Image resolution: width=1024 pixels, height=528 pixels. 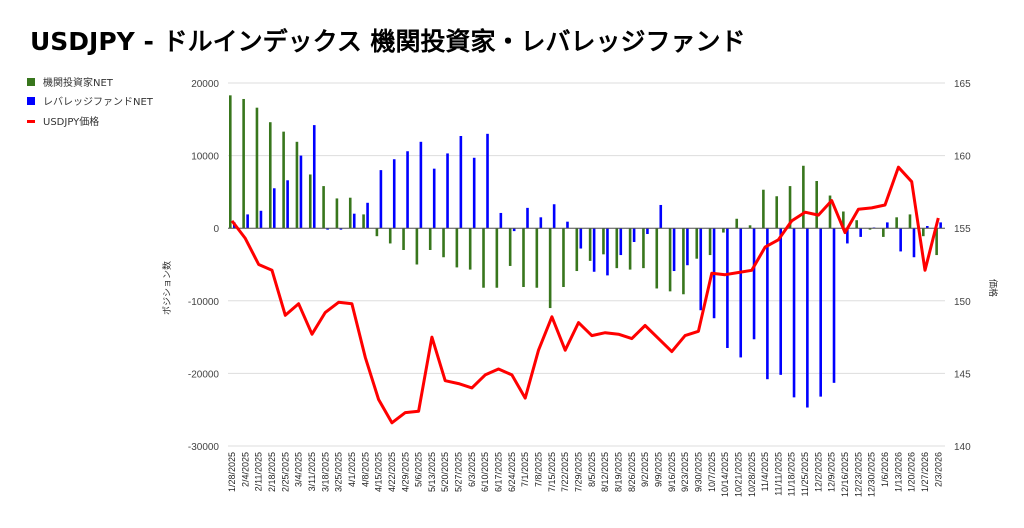 I want to click on x-tick-label: 7/8/2025, so click(x=539, y=469).